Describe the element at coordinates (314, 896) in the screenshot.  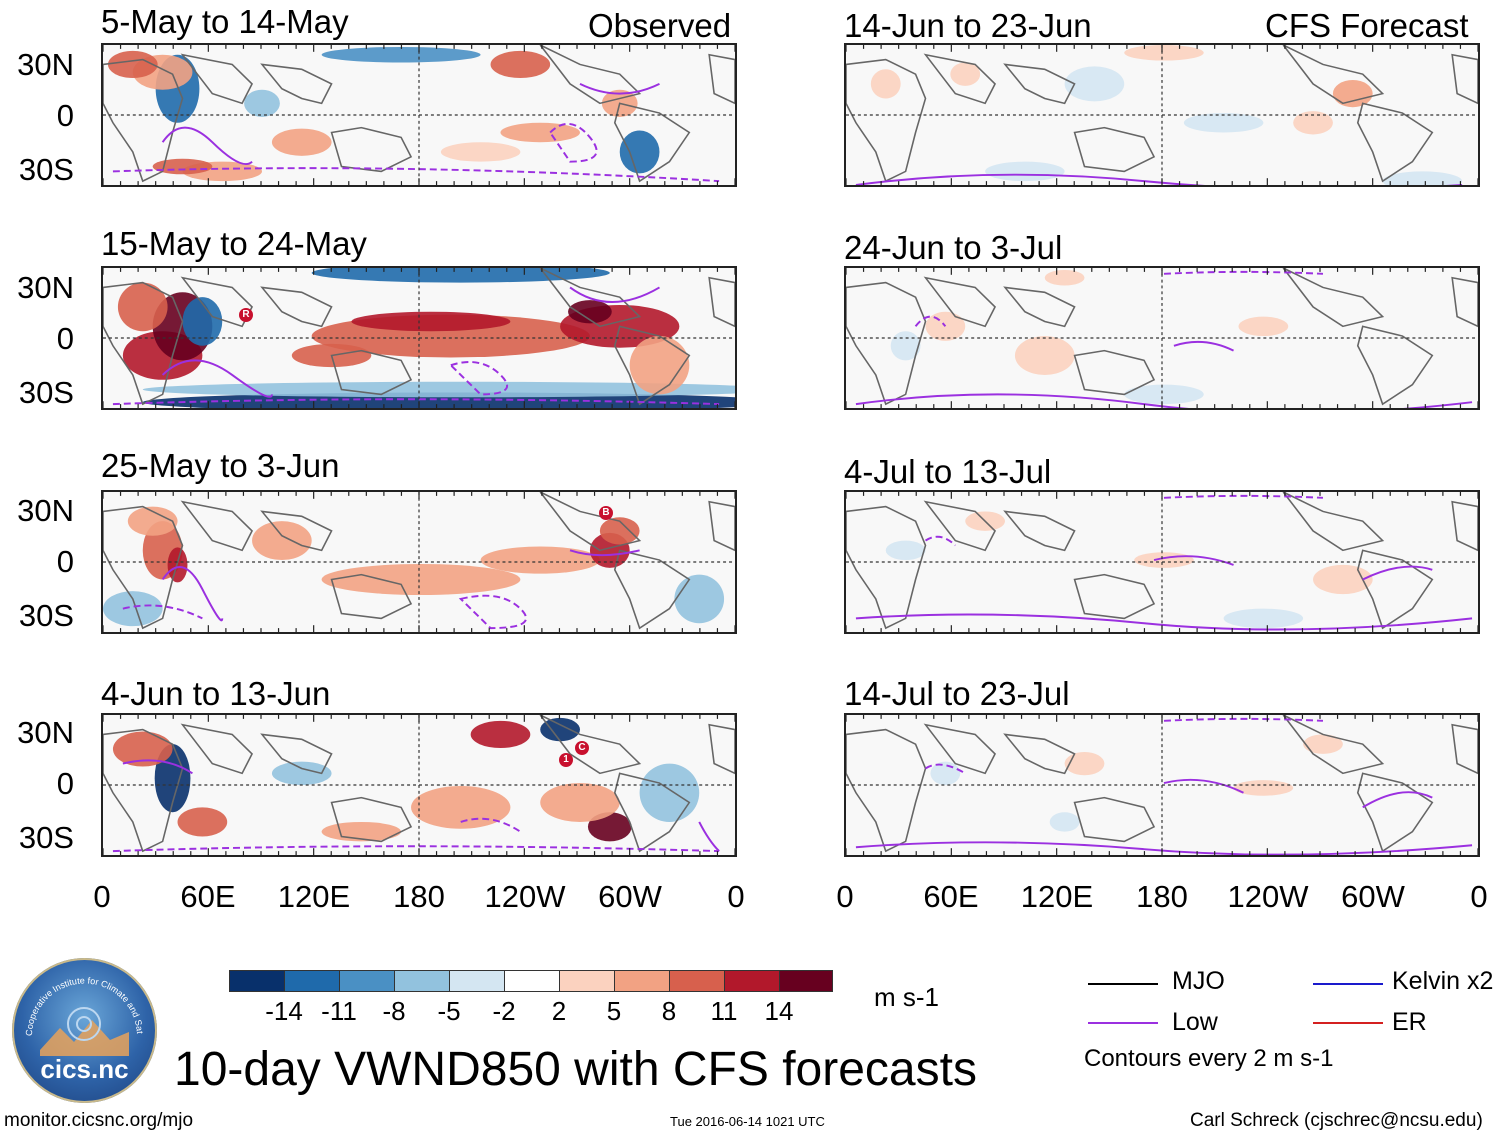
I see `lon-label-120e: 120E` at that location.